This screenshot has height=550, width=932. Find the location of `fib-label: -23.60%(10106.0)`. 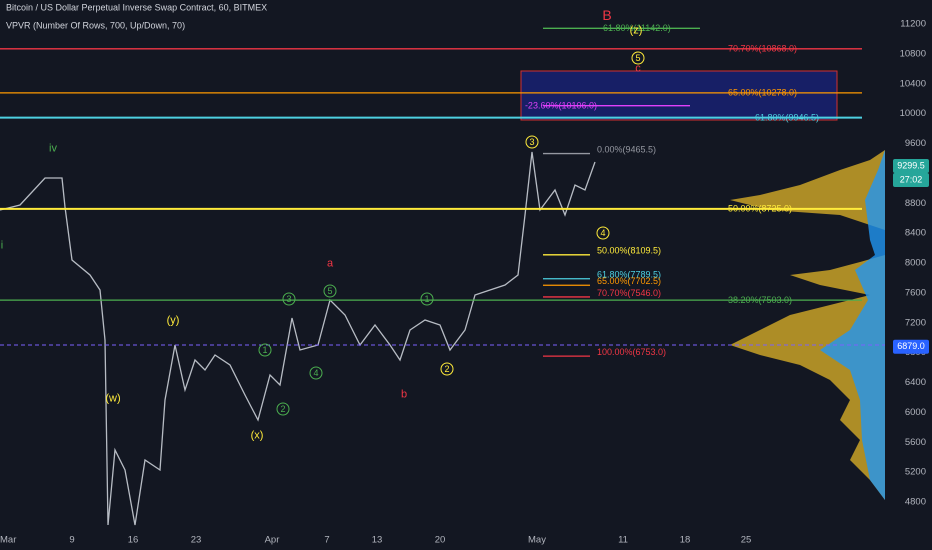

fib-label: -23.60%(10106.0) is located at coordinates (561, 106).